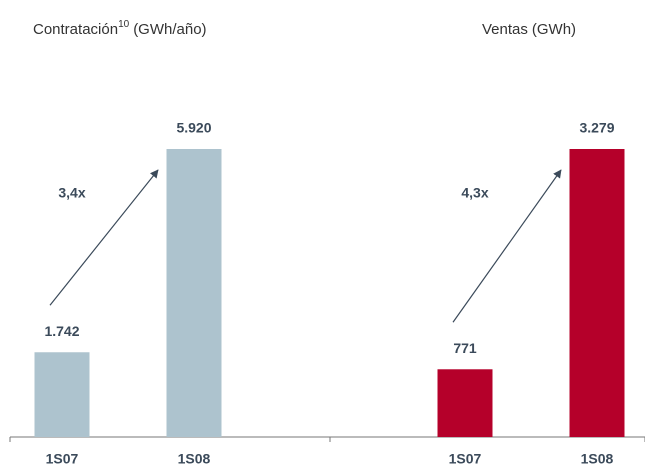 This screenshot has height=466, width=645. What do you see at coordinates (193, 128) in the screenshot?
I see `value-label: 5.920` at bounding box center [193, 128].